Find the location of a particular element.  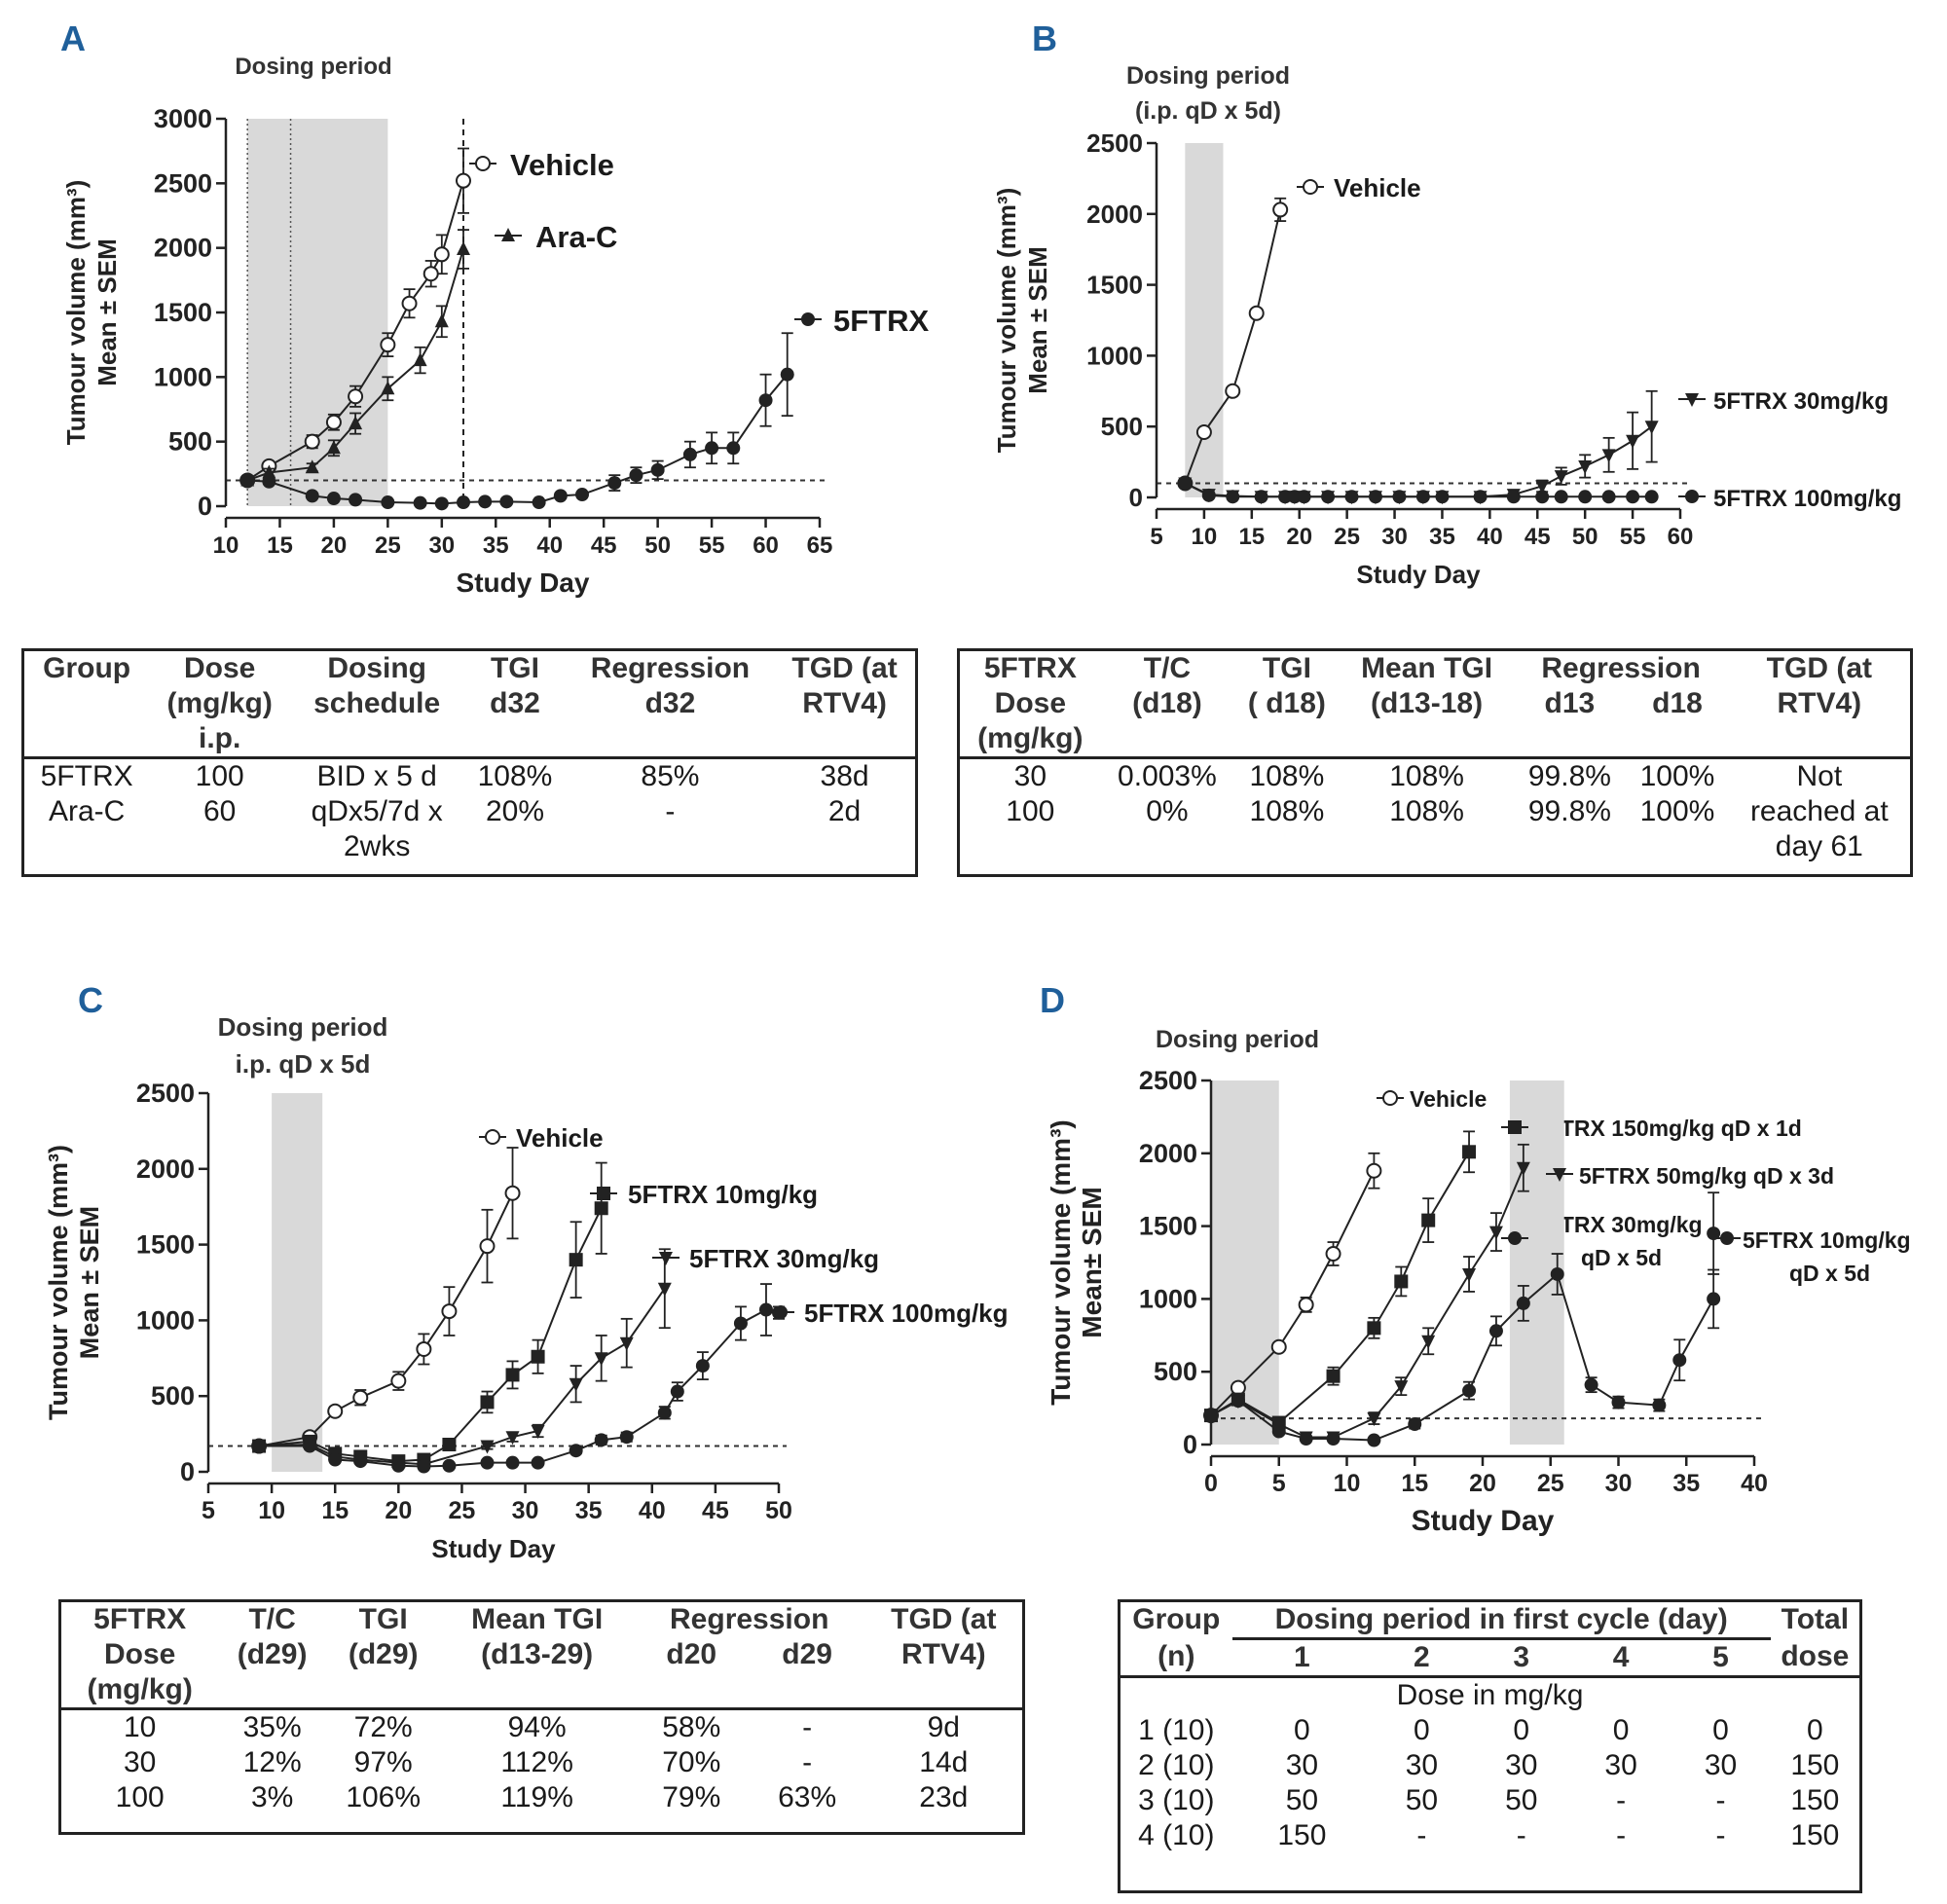

dosing-label-c-1: Dosing period is located at coordinates (303, 1027).